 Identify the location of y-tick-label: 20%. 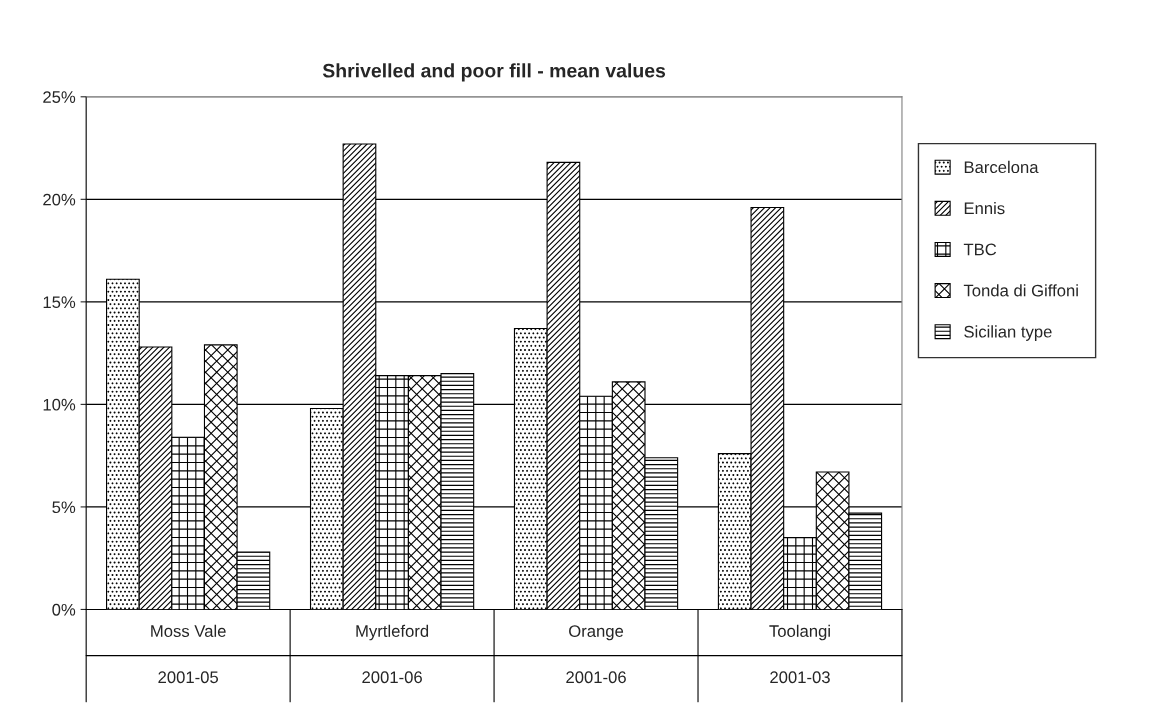
(59, 199).